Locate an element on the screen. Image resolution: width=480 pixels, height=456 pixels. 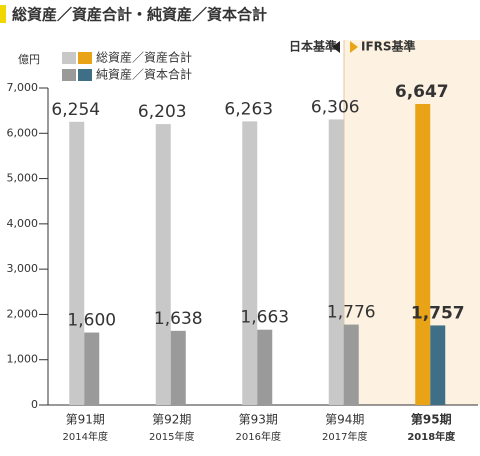
unit-label: 億円 is located at coordinates (29, 59).